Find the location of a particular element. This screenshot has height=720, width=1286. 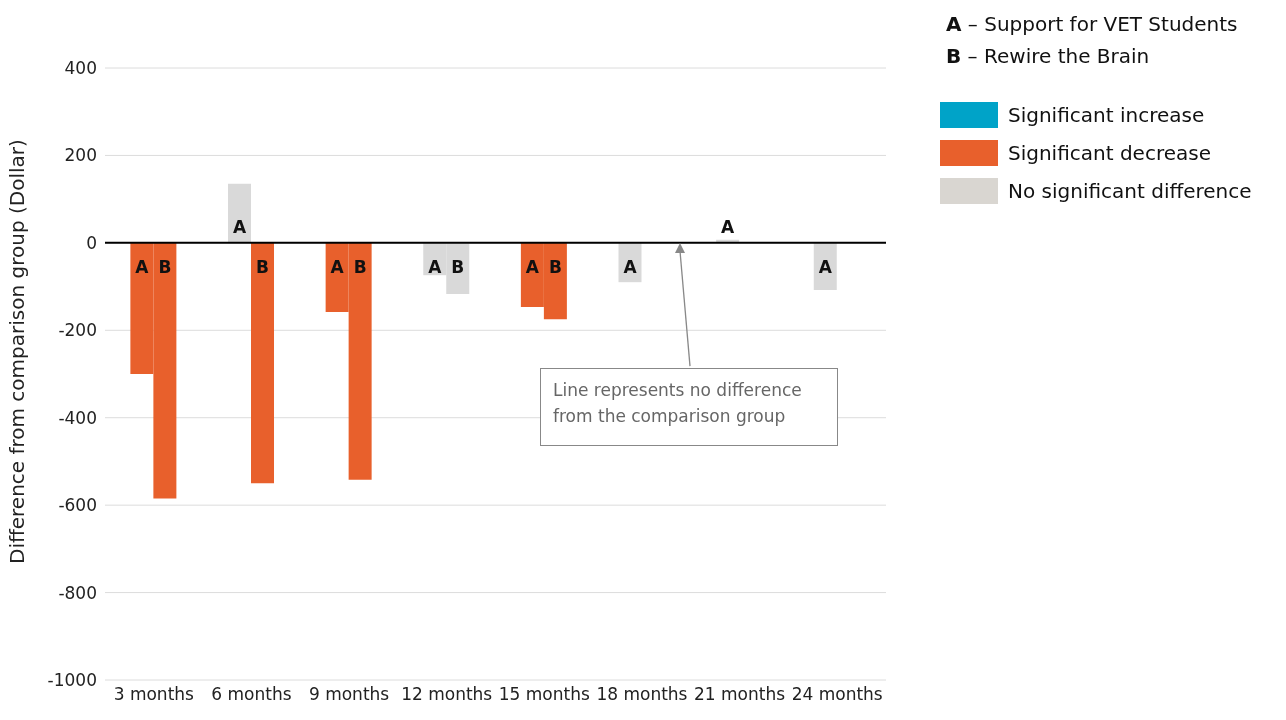

text: Significant decrease is located at coordinates (1109, 153).